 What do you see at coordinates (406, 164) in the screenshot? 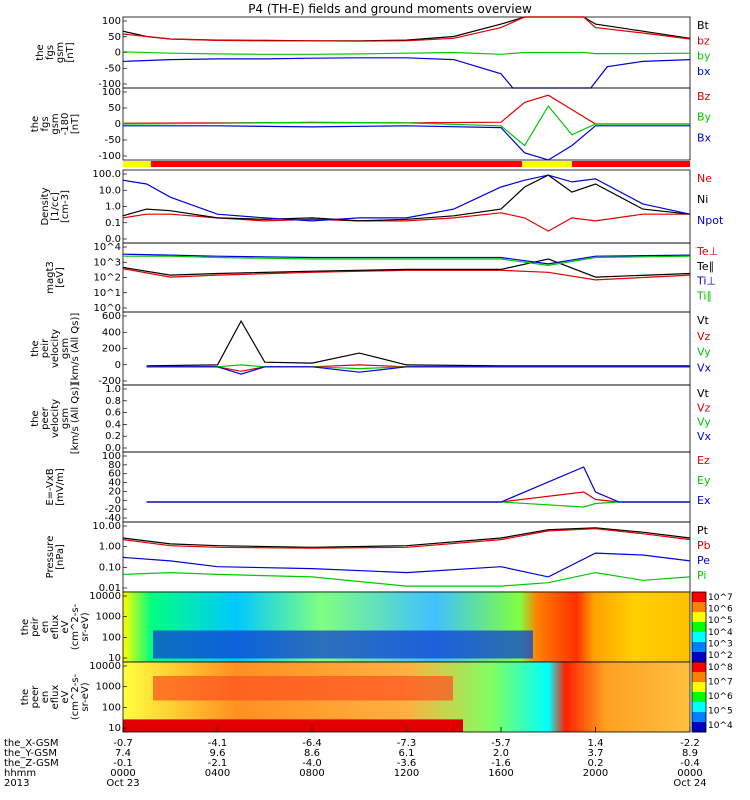
I see `status-bar-red` at bounding box center [406, 164].